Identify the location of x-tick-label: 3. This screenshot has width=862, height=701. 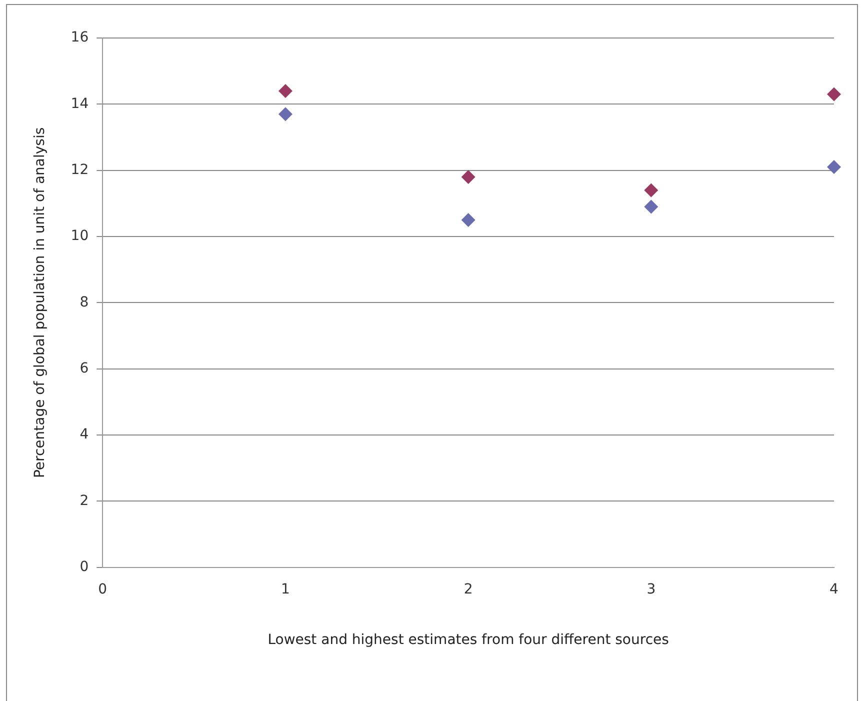
(651, 589).